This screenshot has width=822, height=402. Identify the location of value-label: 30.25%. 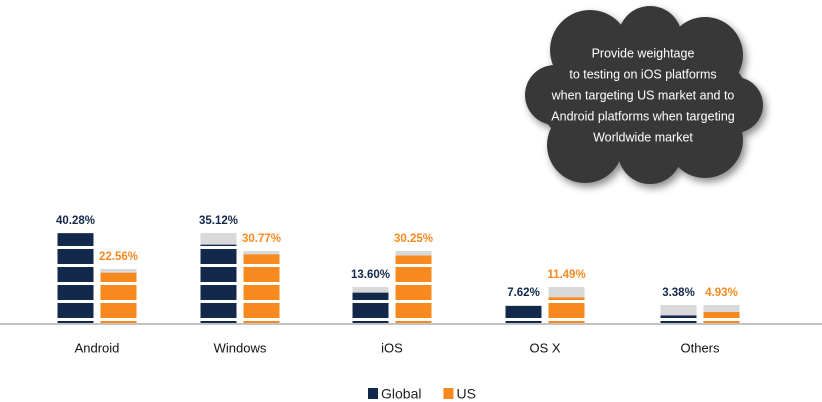
(413, 239).